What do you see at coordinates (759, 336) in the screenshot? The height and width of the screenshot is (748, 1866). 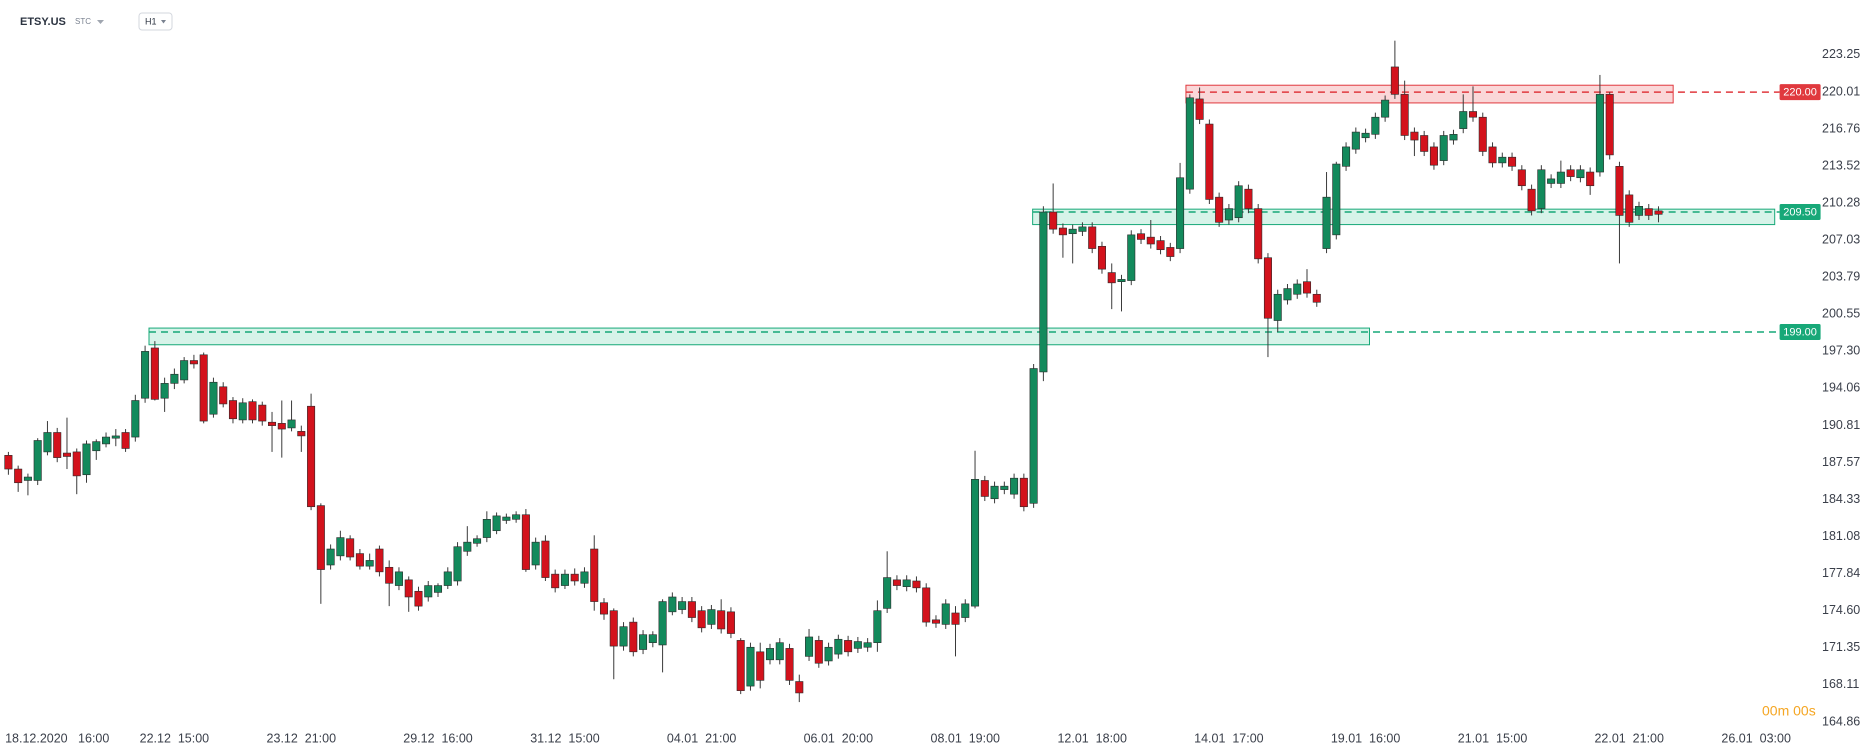 I see `level-zone` at bounding box center [759, 336].